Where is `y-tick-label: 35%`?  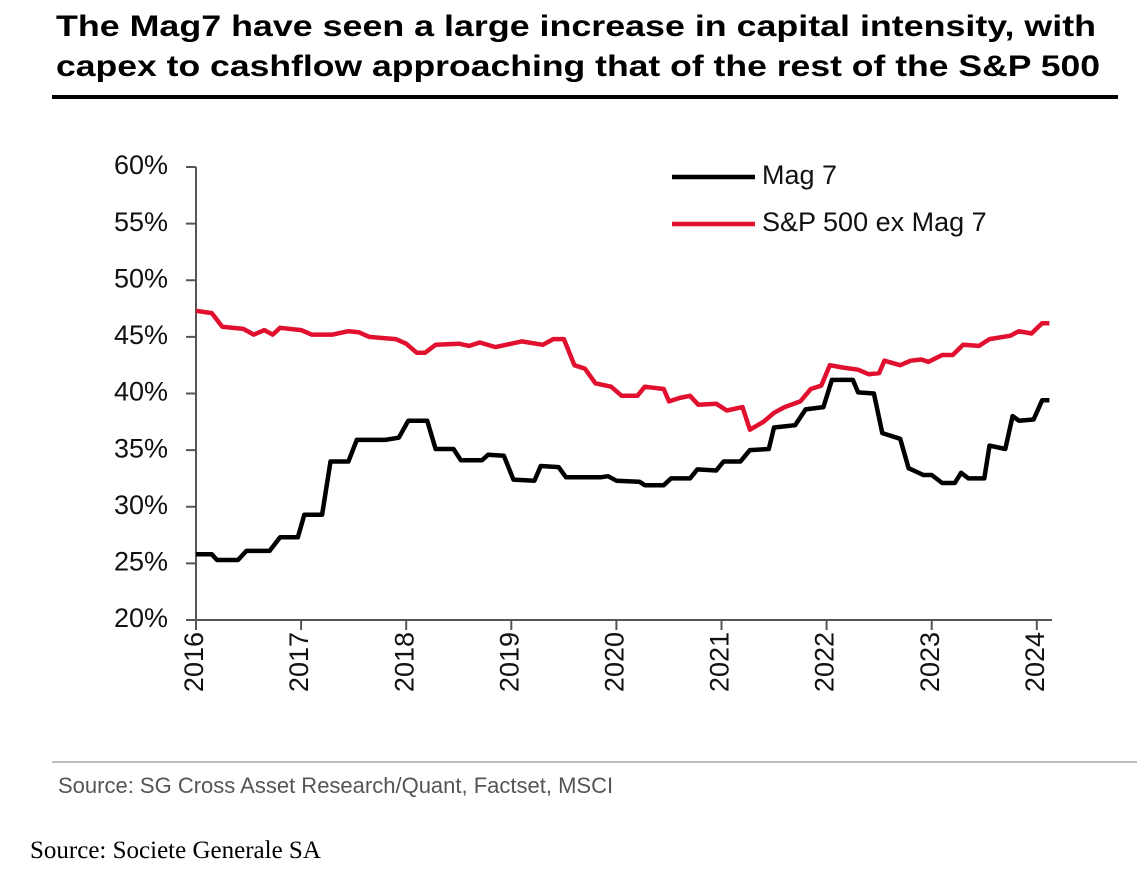
y-tick-label: 35% is located at coordinates (141, 448).